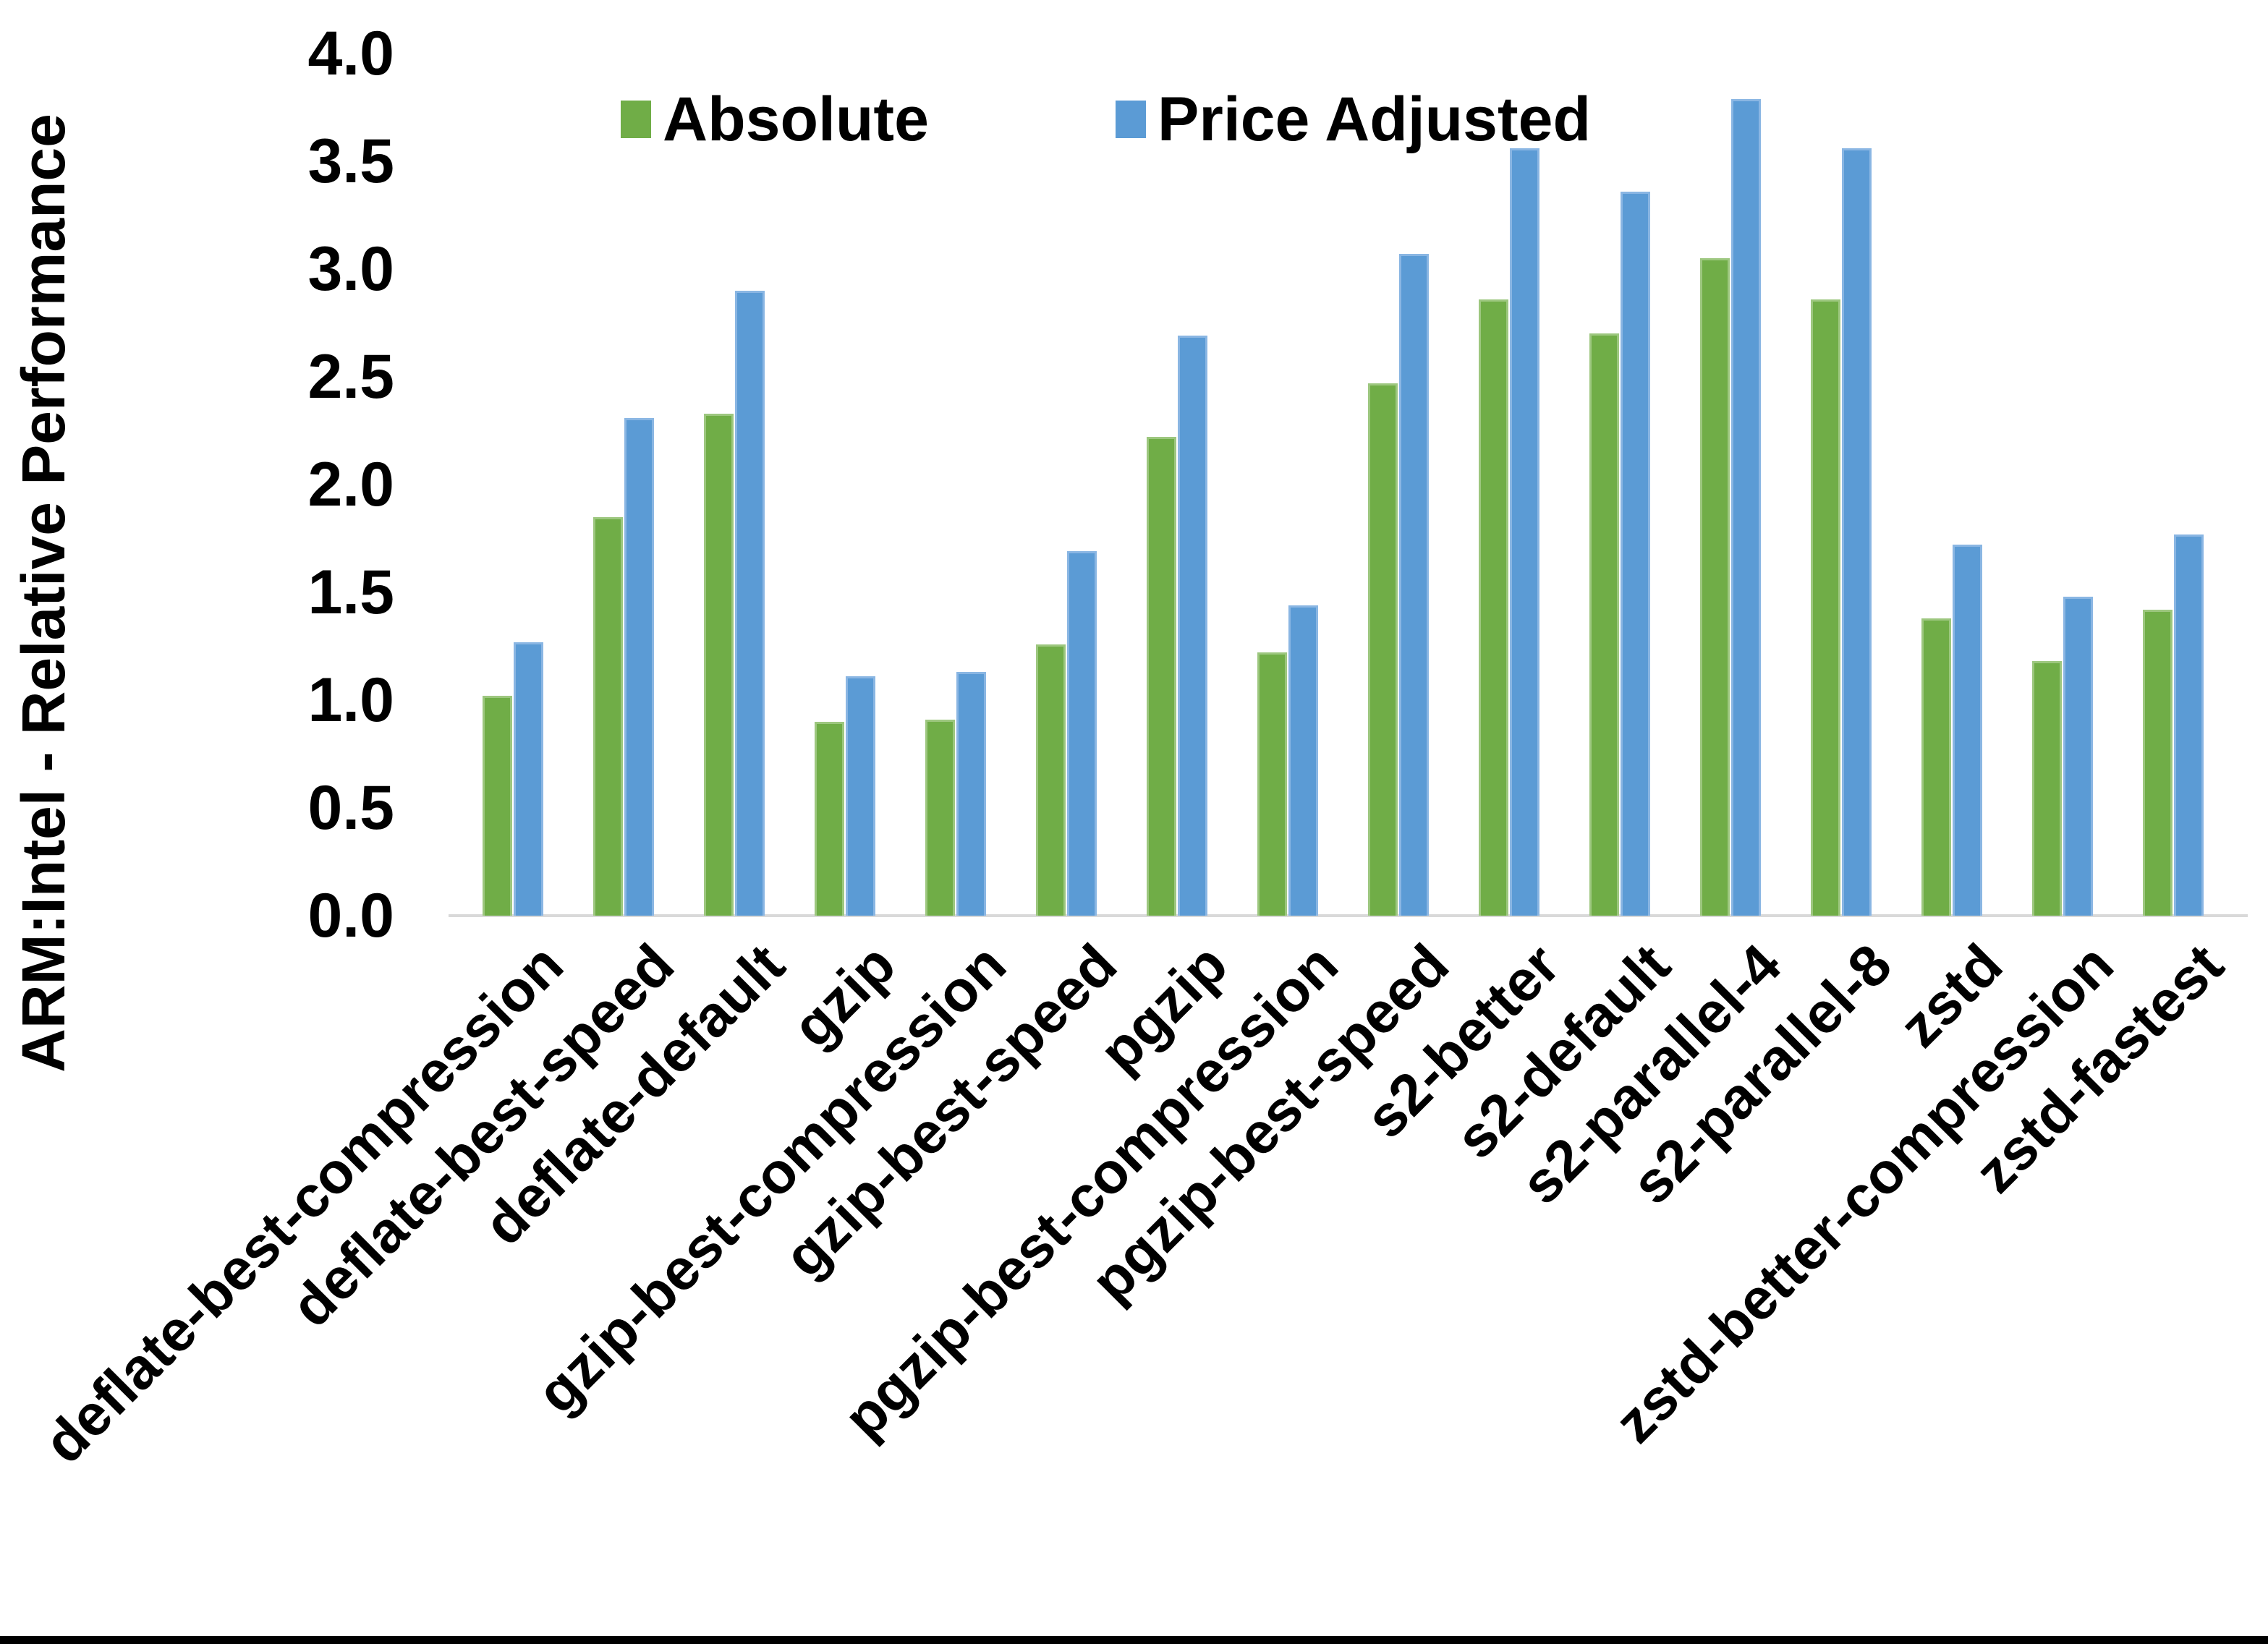 The image size is (2268, 1644). Describe the element at coordinates (940, 818) in the screenshot. I see `bar-absolute-gzip-best-compression` at that location.